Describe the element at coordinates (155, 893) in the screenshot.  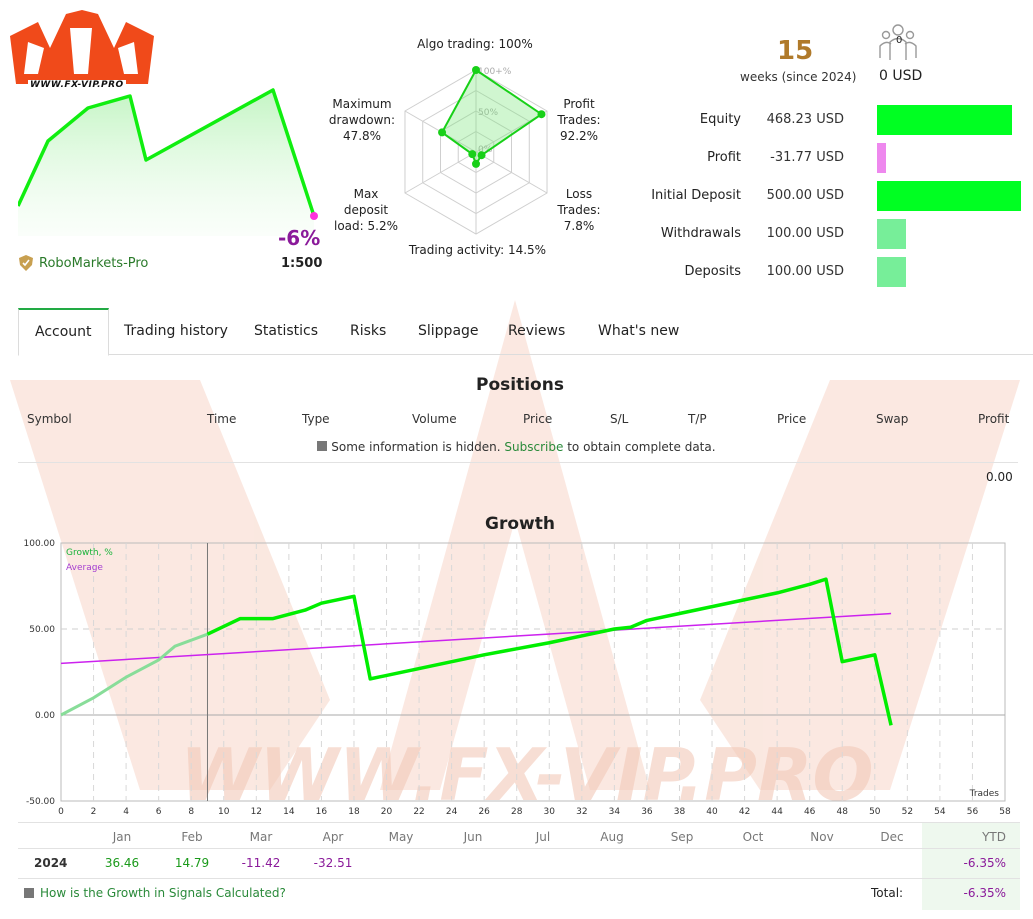
I see `growth-calc-link: How is the Growth in Signals Calculated?` at that location.